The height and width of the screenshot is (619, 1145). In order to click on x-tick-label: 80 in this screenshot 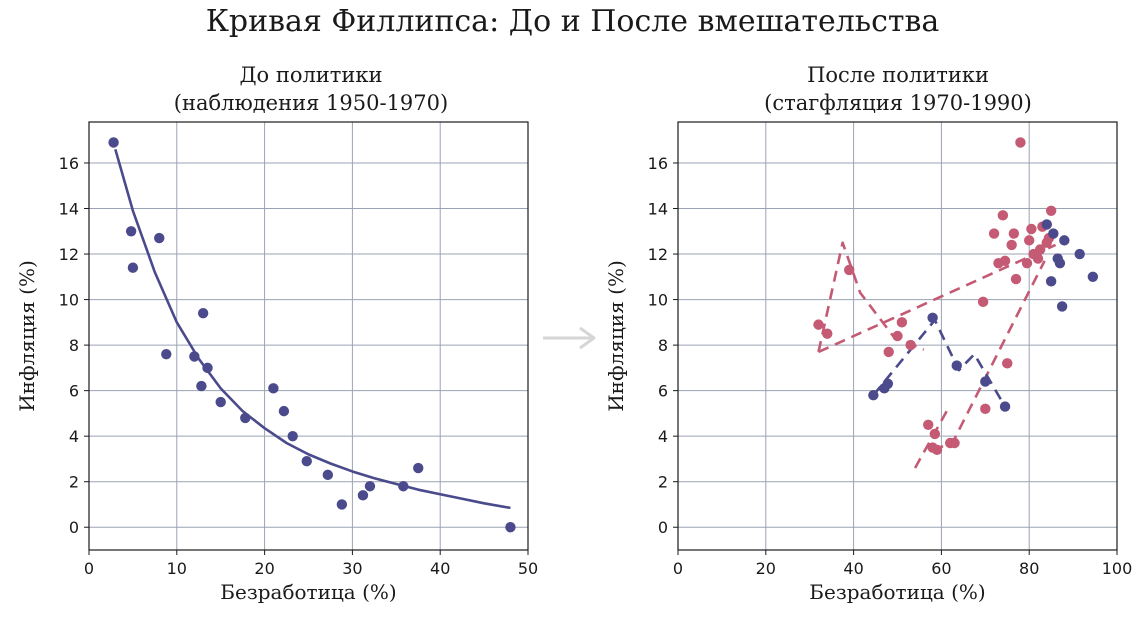, I will do `click(1029, 568)`.